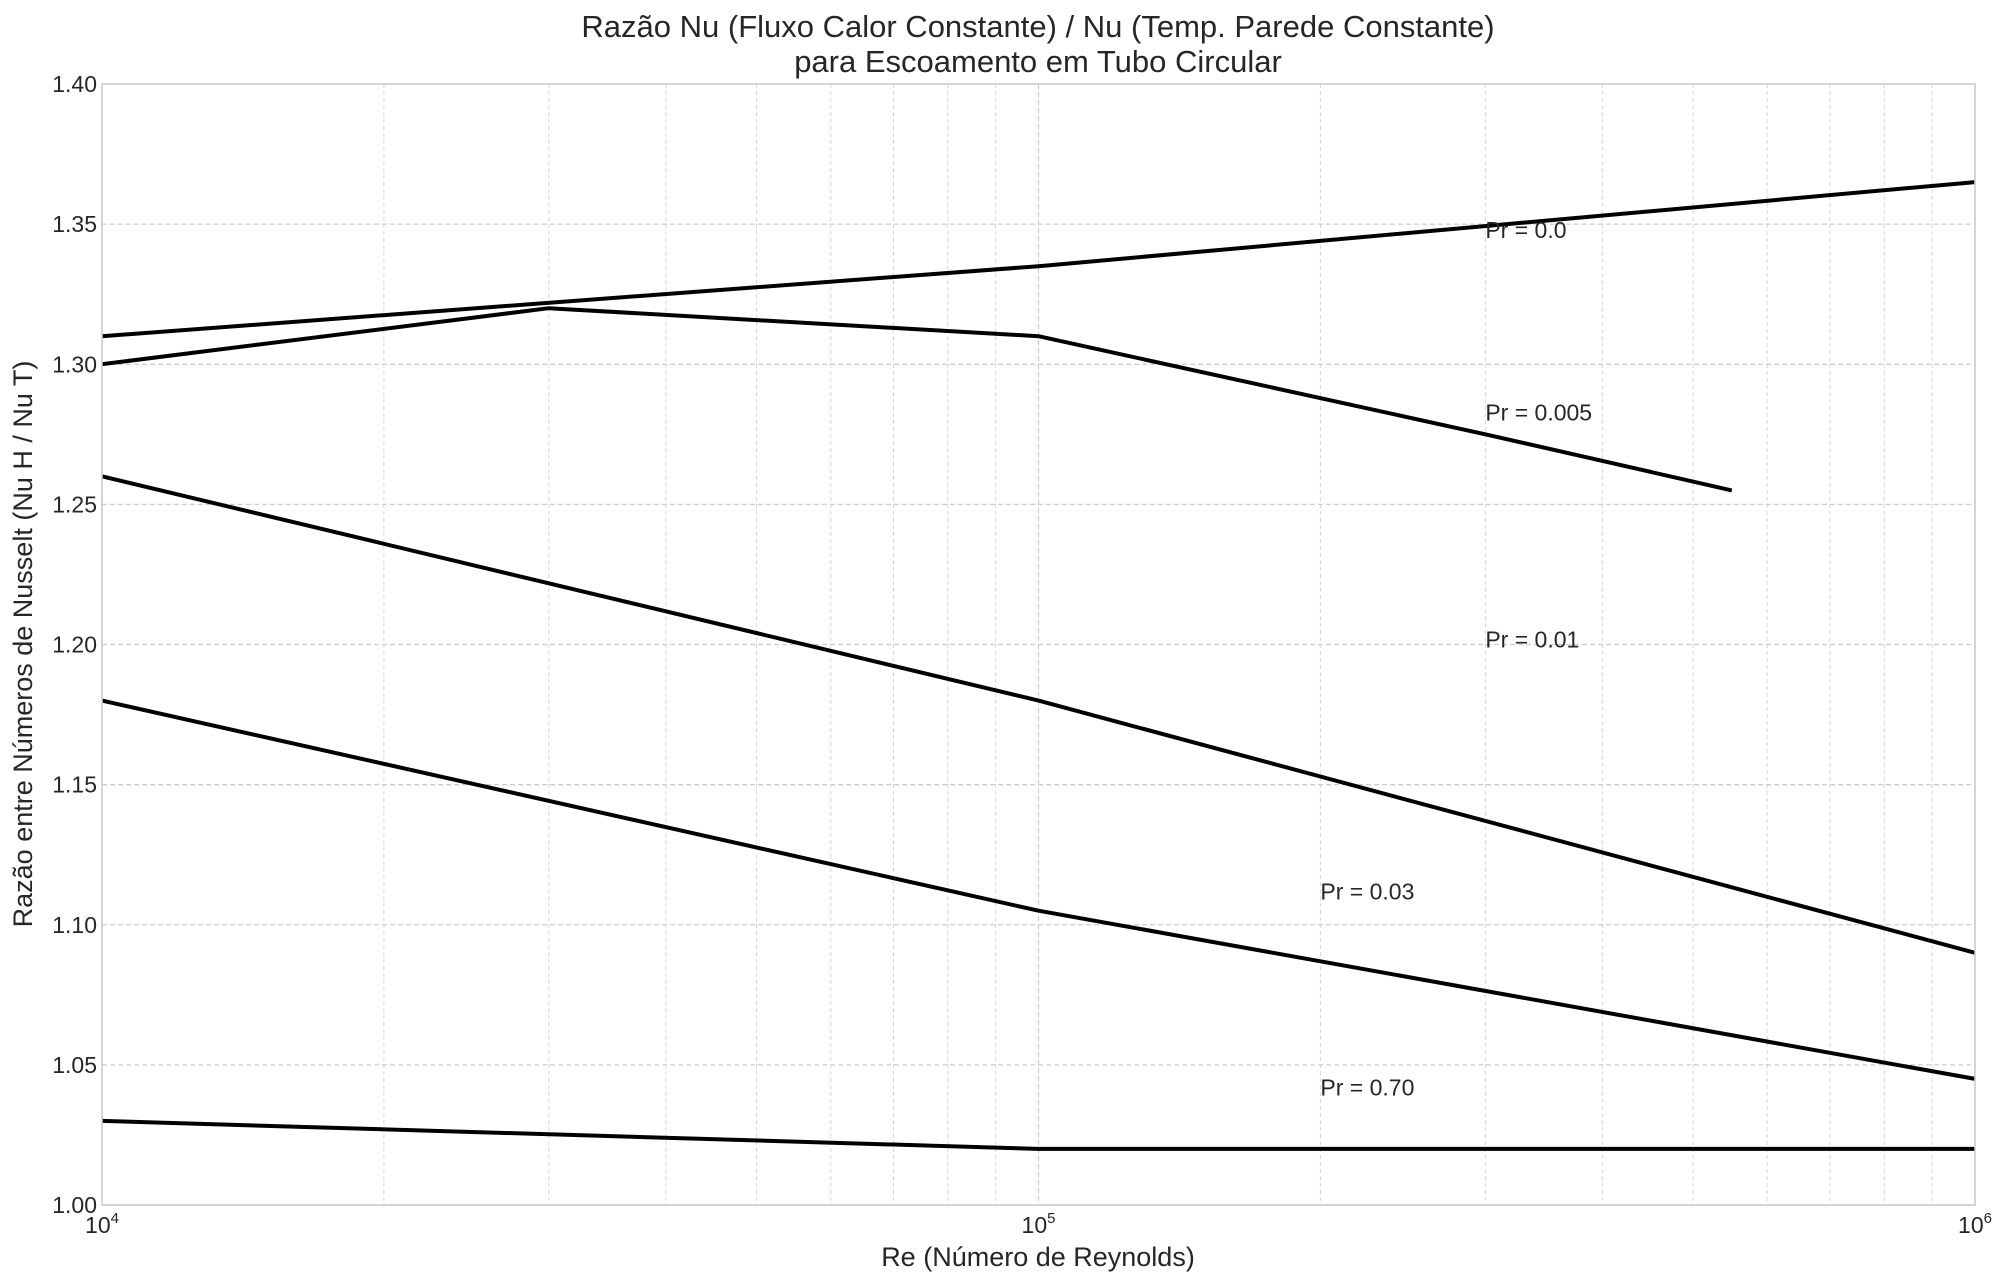 The width and height of the screenshot is (2001, 1286). I want to click on x-tick-label: 10⁴, so click(102, 1224).